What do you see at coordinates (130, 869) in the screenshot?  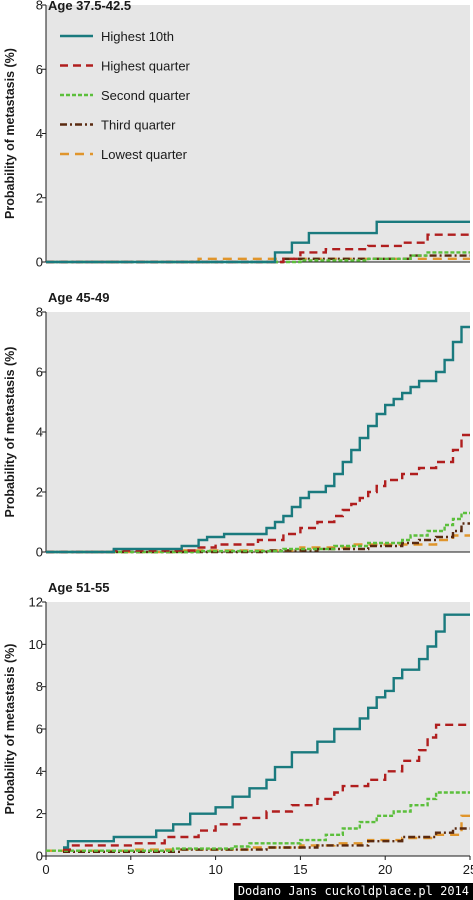 I see `x-tick-label: 5` at bounding box center [130, 869].